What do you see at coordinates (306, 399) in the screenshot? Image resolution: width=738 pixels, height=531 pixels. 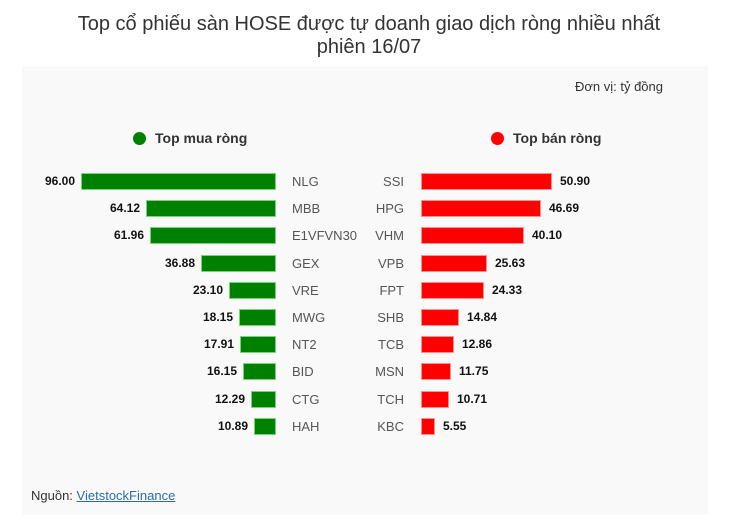 I see `buy-ticker-label: CTG` at bounding box center [306, 399].